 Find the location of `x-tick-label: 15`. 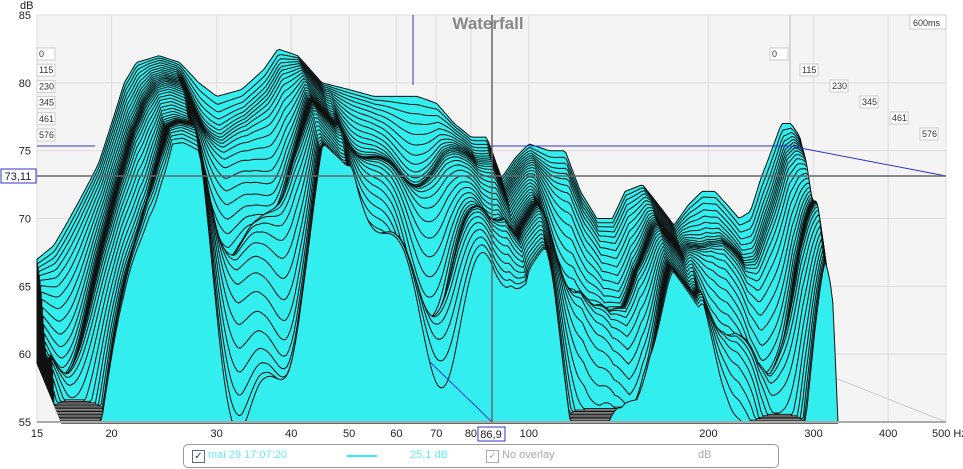

x-tick-label: 15 is located at coordinates (37, 434).